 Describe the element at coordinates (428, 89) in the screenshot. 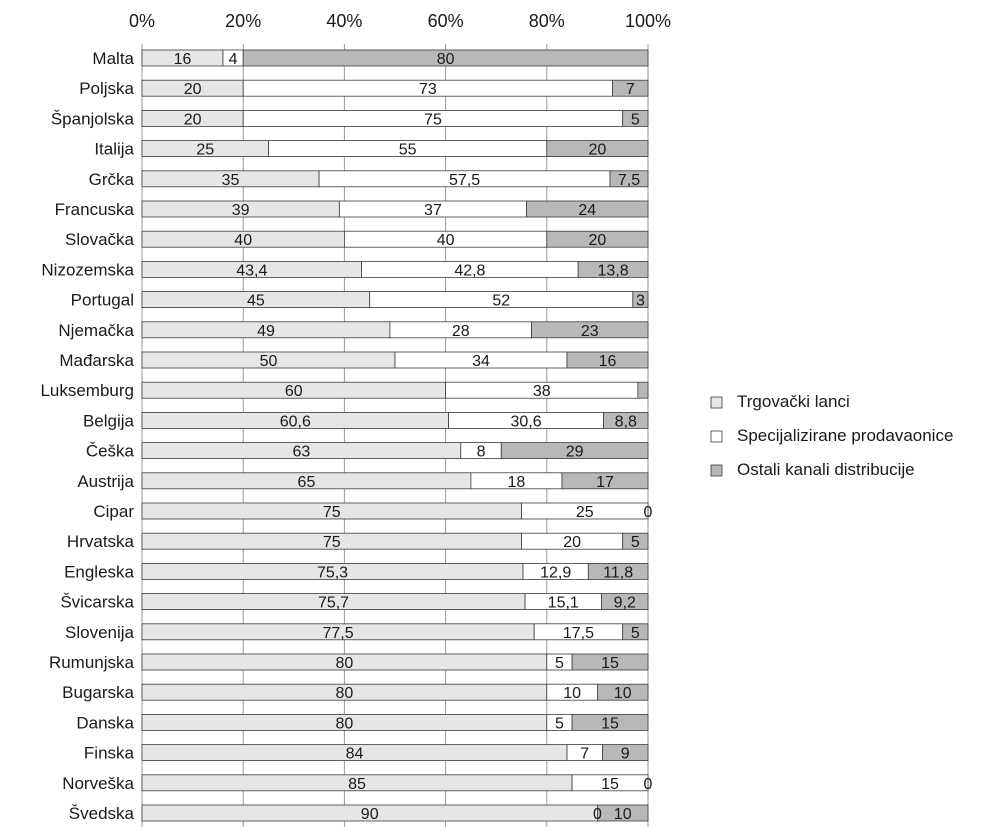

I see `data-label: 73` at that location.